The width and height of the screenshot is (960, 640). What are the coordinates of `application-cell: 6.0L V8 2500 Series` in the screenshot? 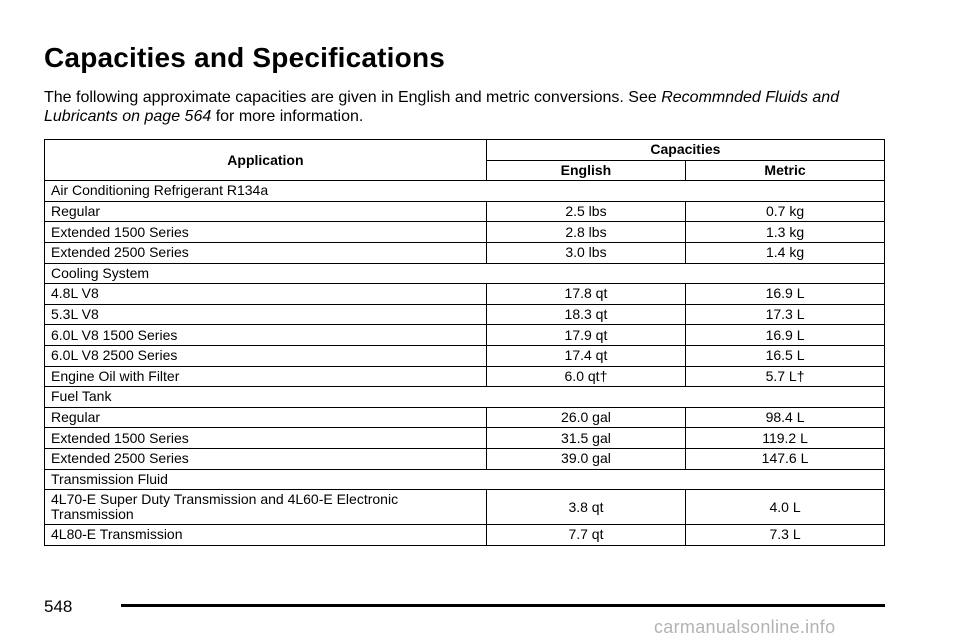 It's located at (265, 355).